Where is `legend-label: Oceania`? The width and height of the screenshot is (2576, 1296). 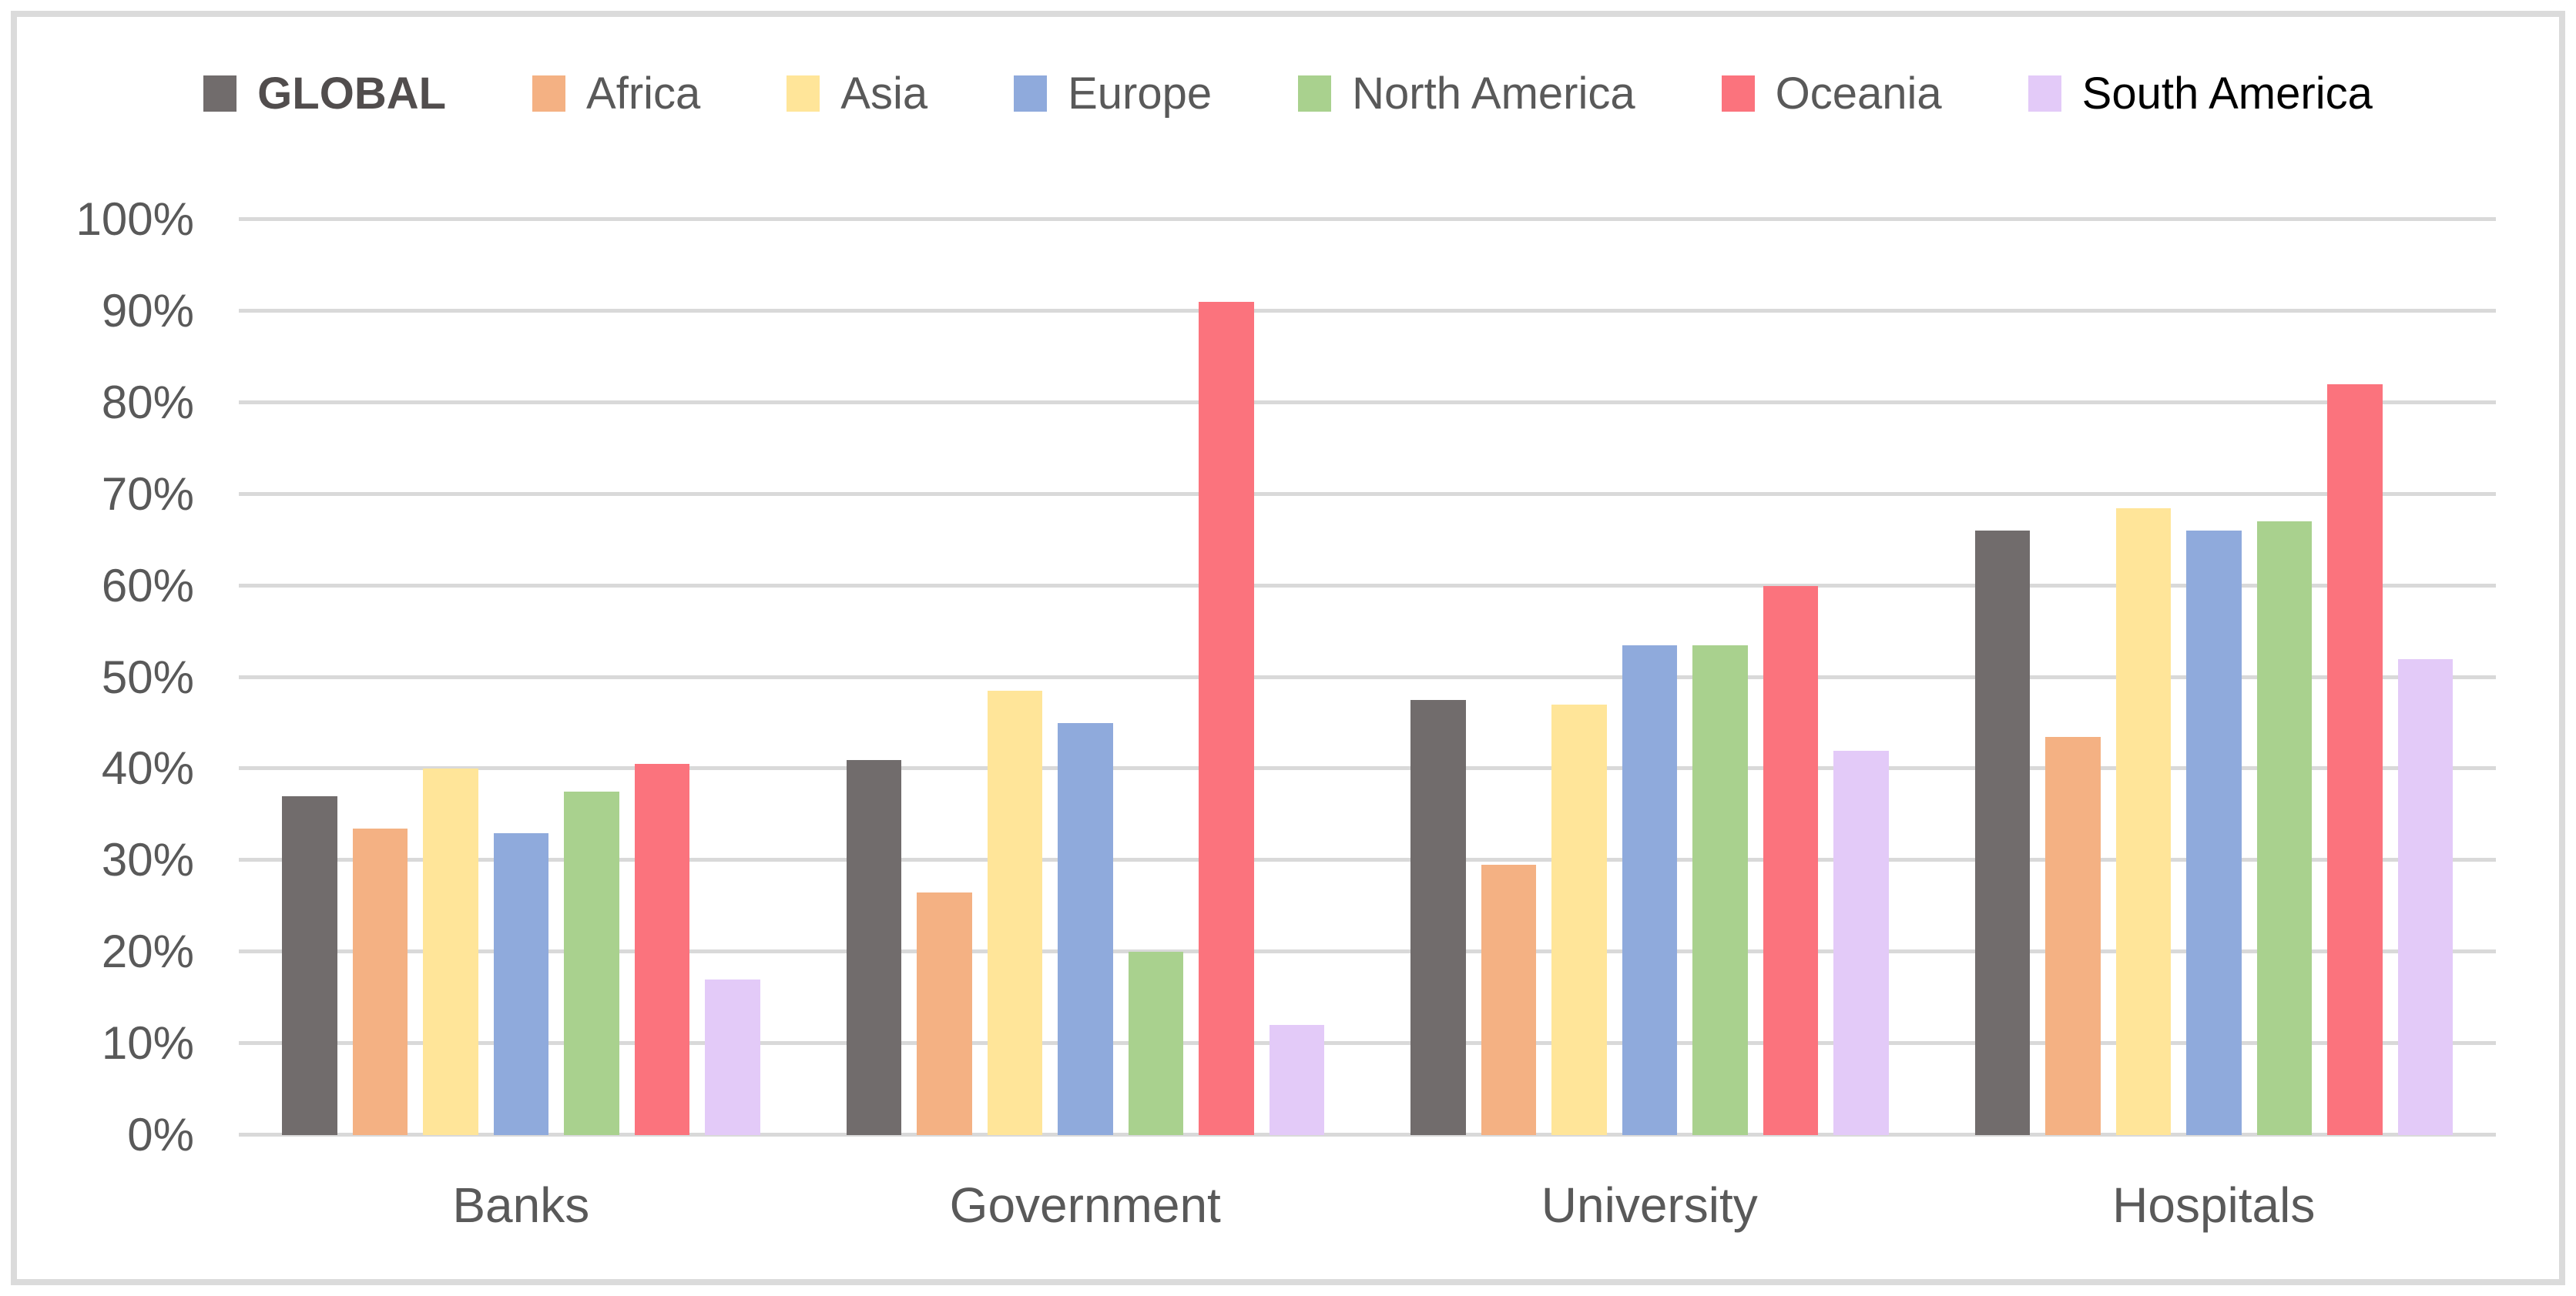 legend-label: Oceania is located at coordinates (1858, 94).